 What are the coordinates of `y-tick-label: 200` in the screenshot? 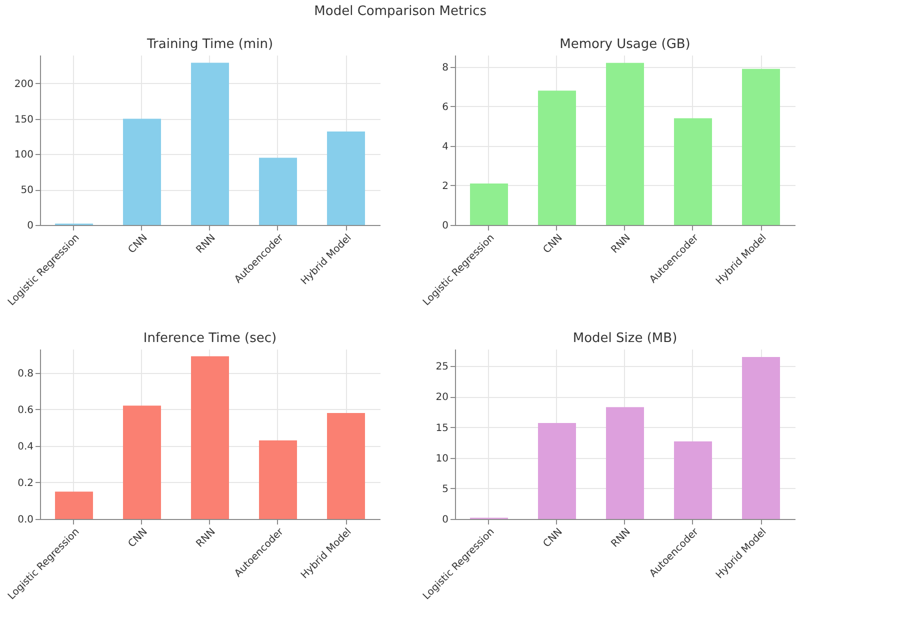 It's located at (24, 84).